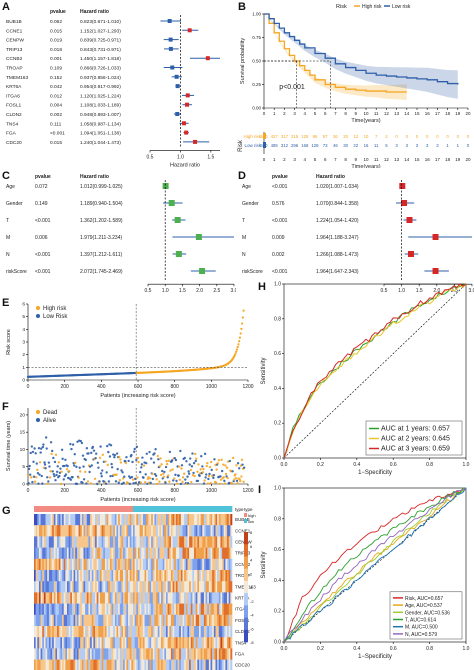  Describe the element at coordinates (417, 113) in the screenshot. I see `x-tick-label: 15` at that location.